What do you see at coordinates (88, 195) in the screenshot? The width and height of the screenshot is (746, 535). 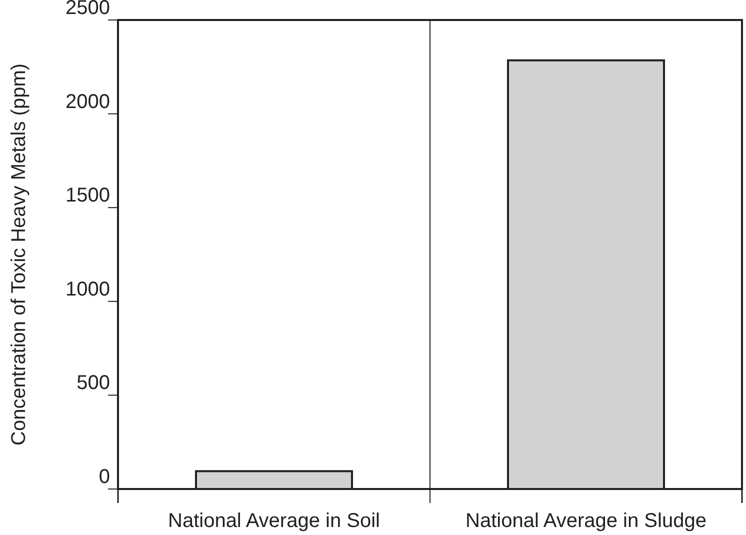 I see `y-tick-label: 1500` at bounding box center [88, 195].